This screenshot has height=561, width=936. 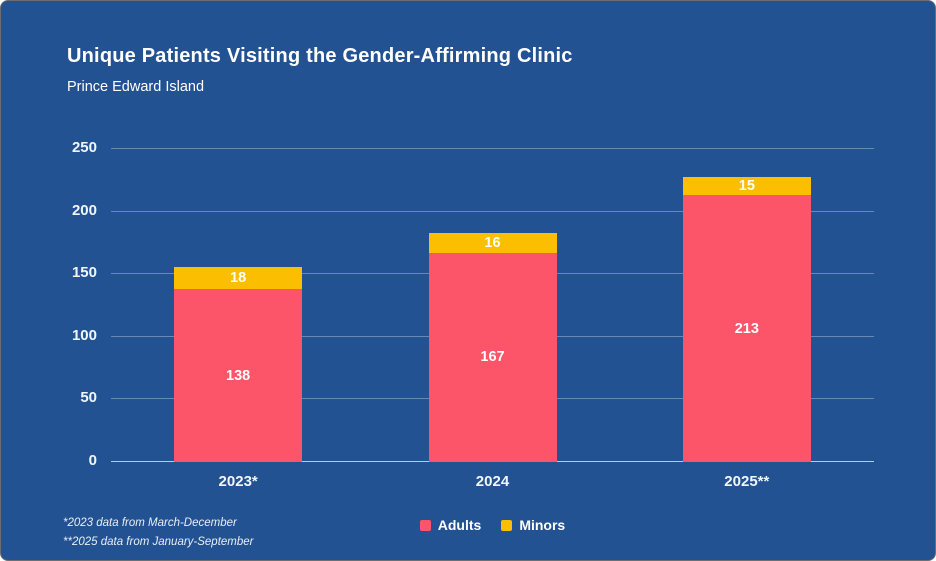 What do you see at coordinates (459, 525) in the screenshot?
I see `legend-label-adults: Adults` at bounding box center [459, 525].